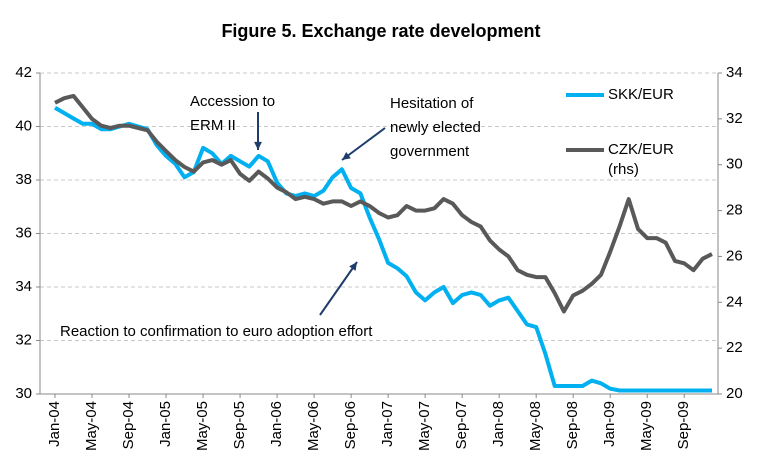  What do you see at coordinates (23, 232) in the screenshot?
I see `y-tick-label: 36` at bounding box center [23, 232].